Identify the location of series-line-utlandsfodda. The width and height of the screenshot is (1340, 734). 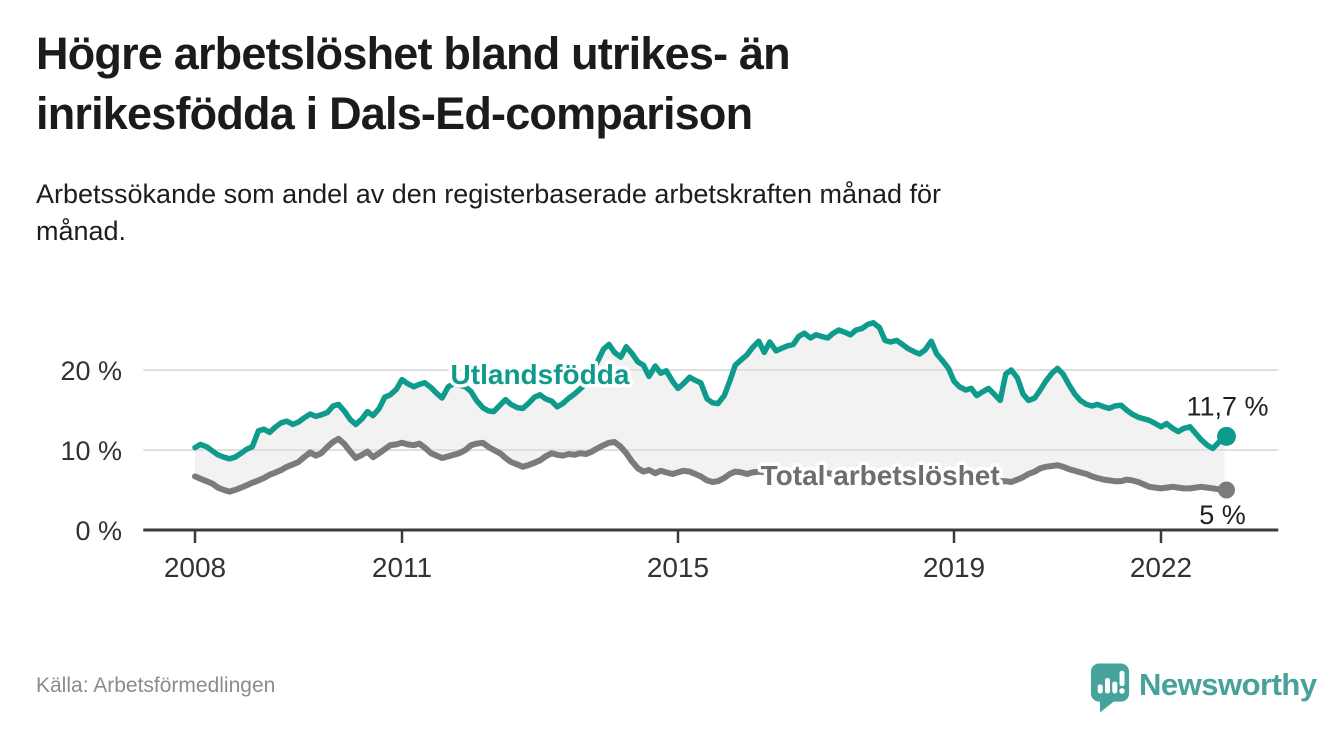
(710, 391).